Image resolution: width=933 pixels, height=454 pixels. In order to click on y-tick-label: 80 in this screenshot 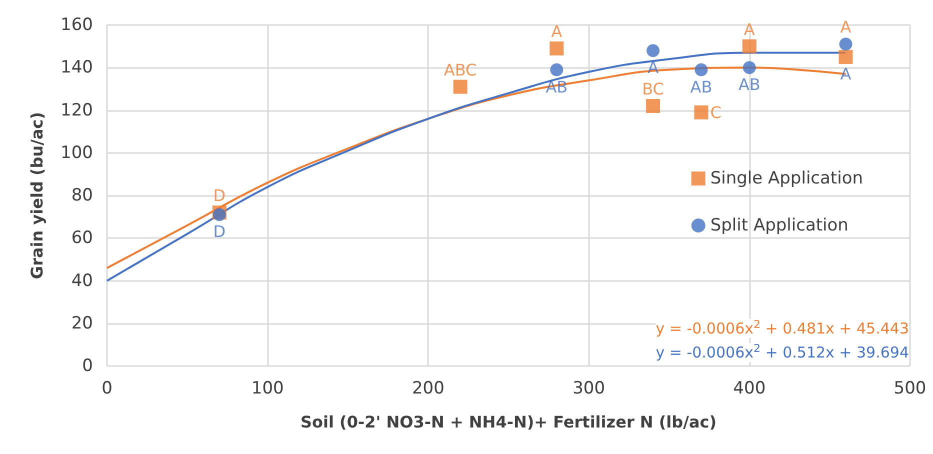, I will do `click(82, 196)`.